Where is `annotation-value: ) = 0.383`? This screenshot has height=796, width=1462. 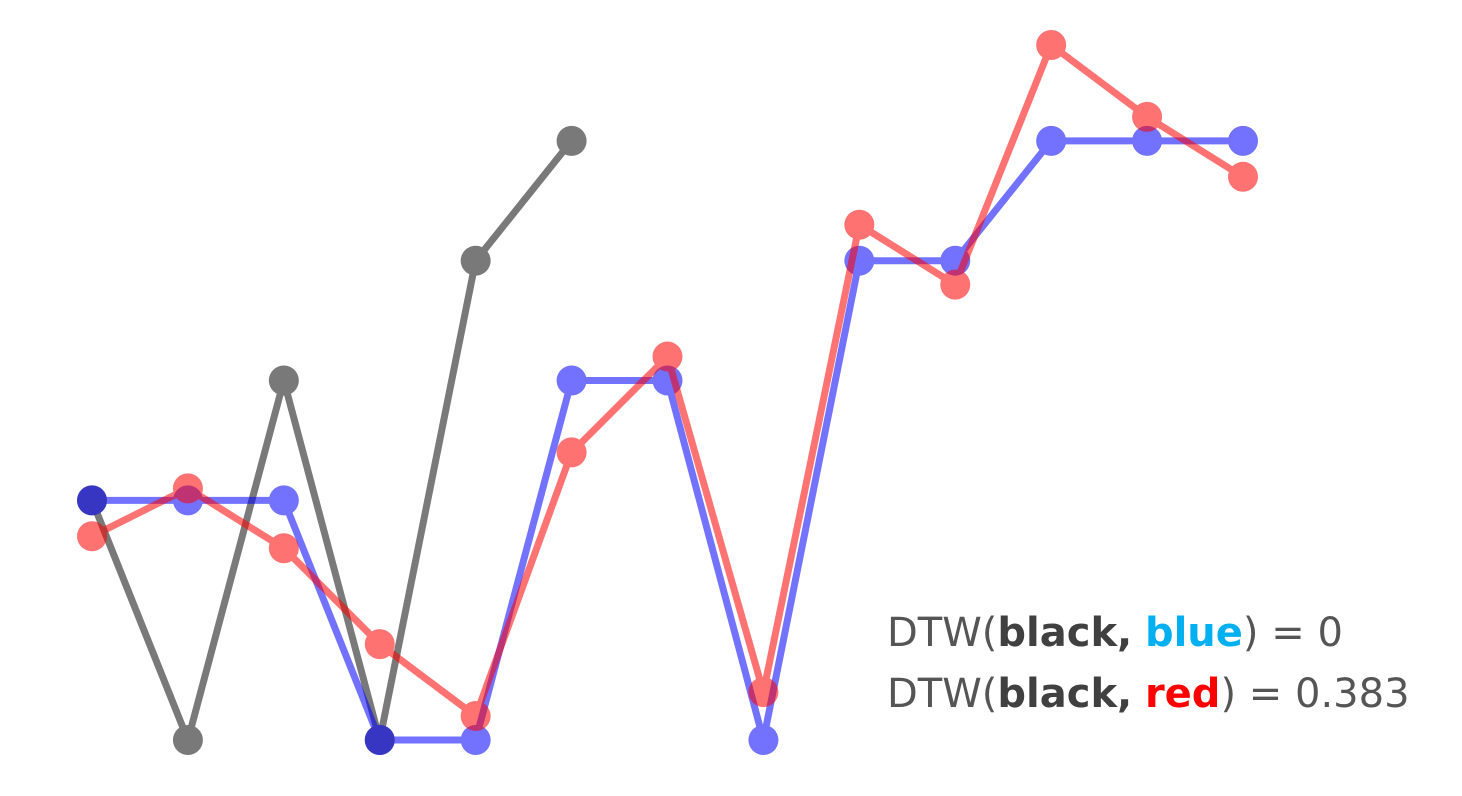
annotation-value: ) = 0.383 is located at coordinates (1315, 694).